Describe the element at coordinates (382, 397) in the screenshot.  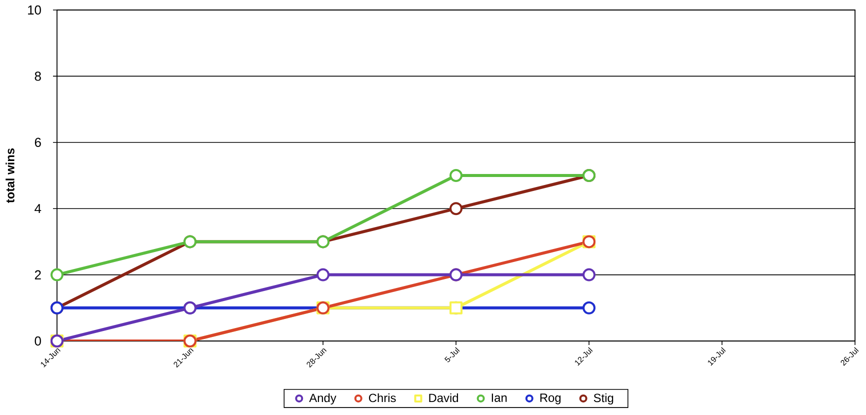
I see `legend-label: Chris` at that location.